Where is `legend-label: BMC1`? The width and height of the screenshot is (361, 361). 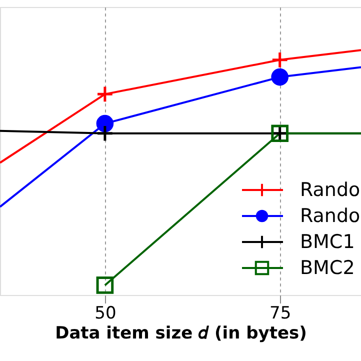
legend-label: BMC1 is located at coordinates (327, 242).